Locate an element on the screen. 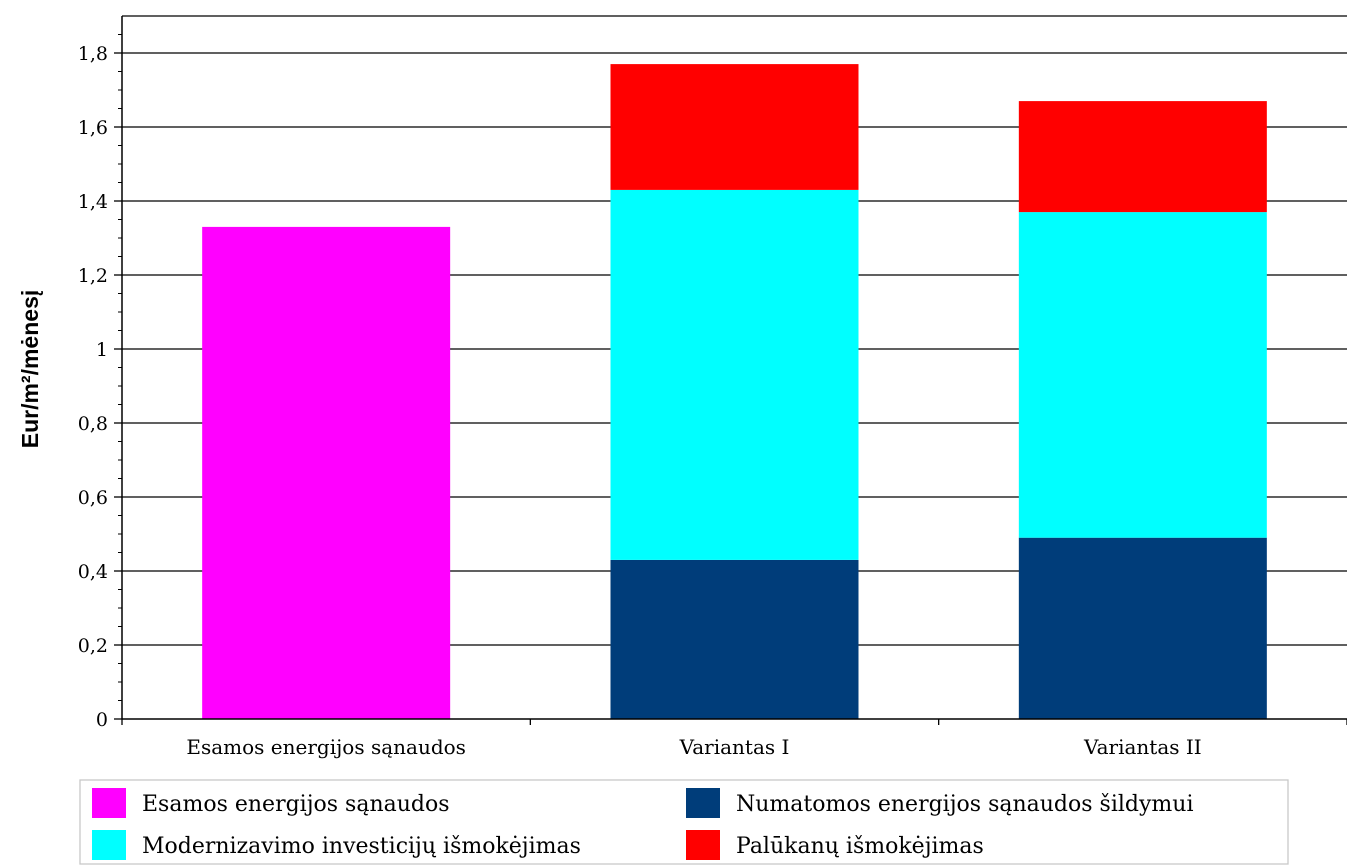  legend-swatch-esamos-energijos-sanaudos is located at coordinates (109, 803).